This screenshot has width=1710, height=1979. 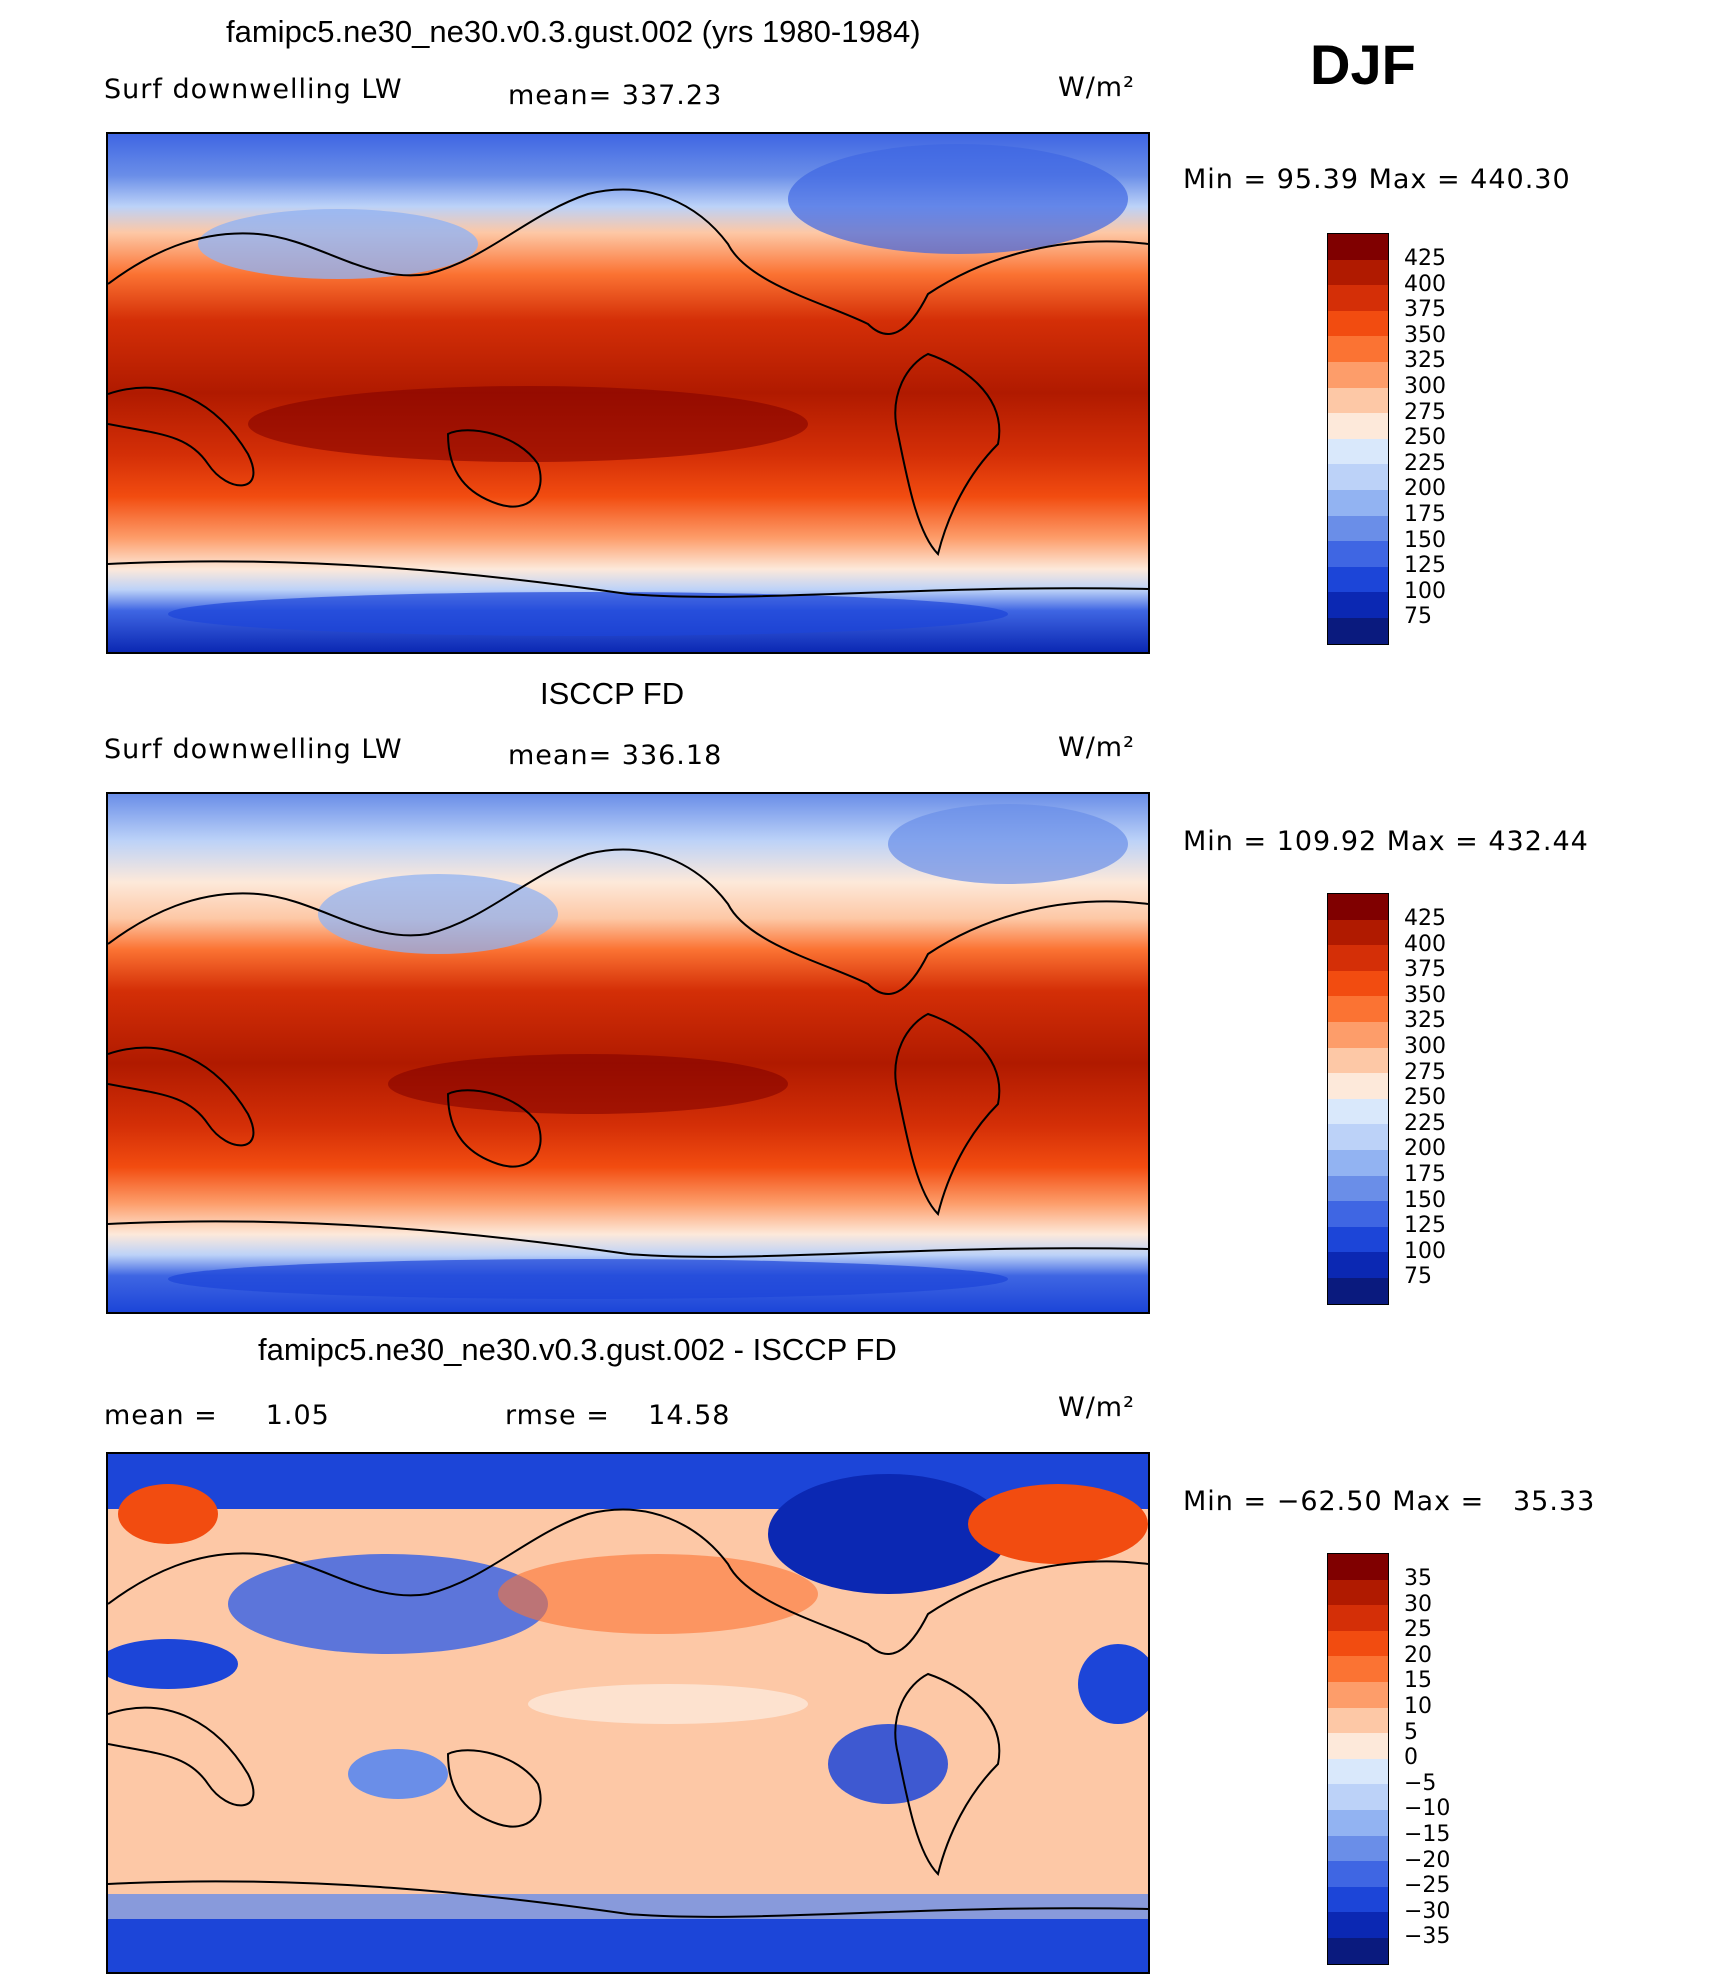 I want to click on panel1-mean: mean= 337.23, so click(x=615, y=95).